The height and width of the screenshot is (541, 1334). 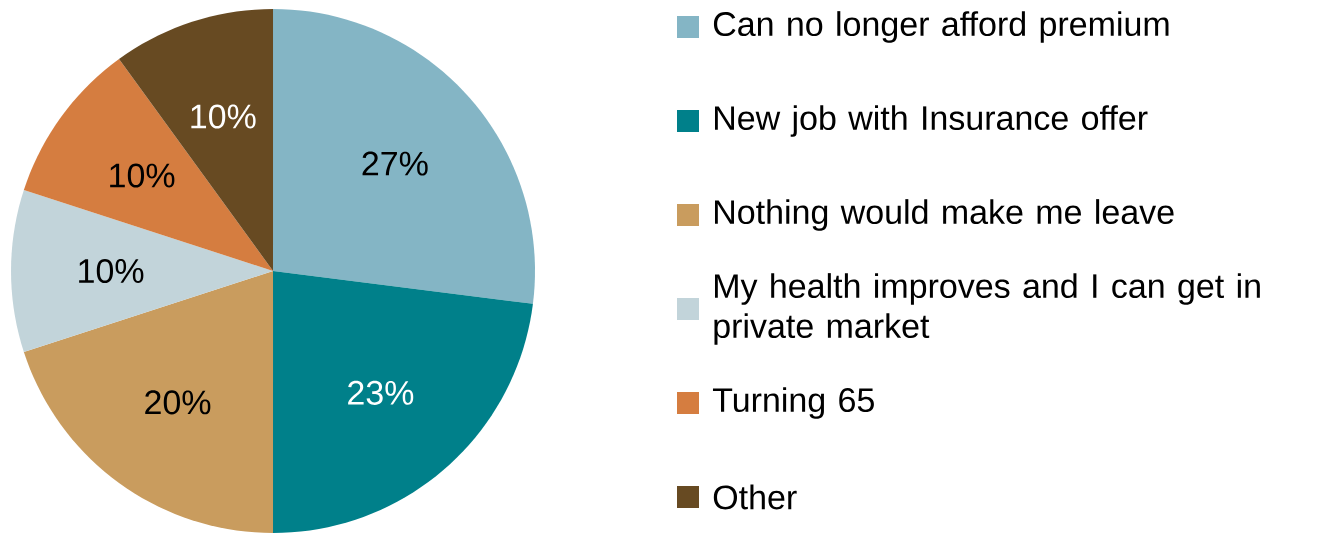 What do you see at coordinates (987, 309) in the screenshot?
I see `legend-label: My health improves and I can get in private market` at bounding box center [987, 309].